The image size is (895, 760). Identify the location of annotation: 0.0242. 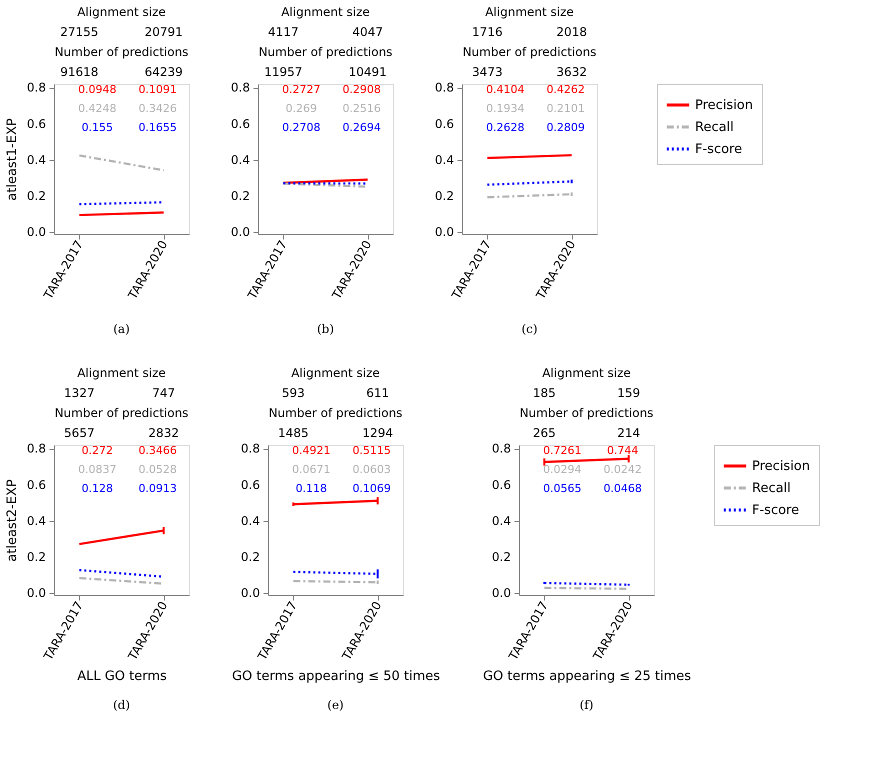
(622, 469).